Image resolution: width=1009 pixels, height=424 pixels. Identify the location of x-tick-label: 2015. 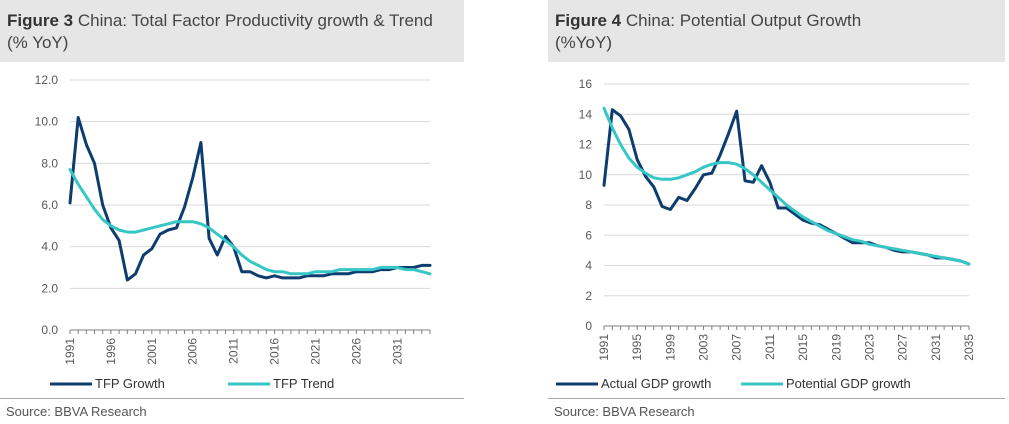
(803, 347).